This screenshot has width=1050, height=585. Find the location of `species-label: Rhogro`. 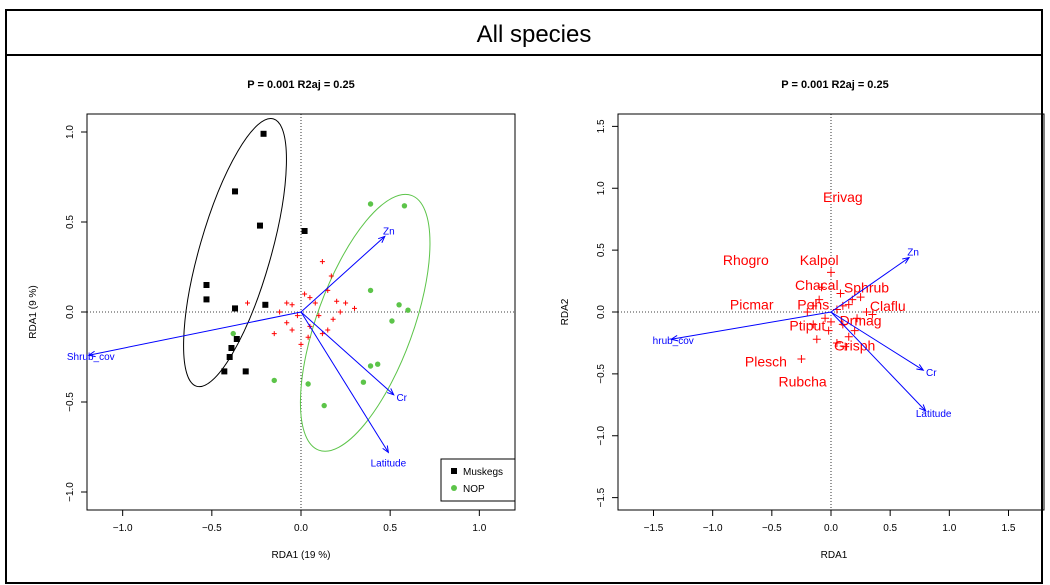

species-label: Rhogro is located at coordinates (746, 260).